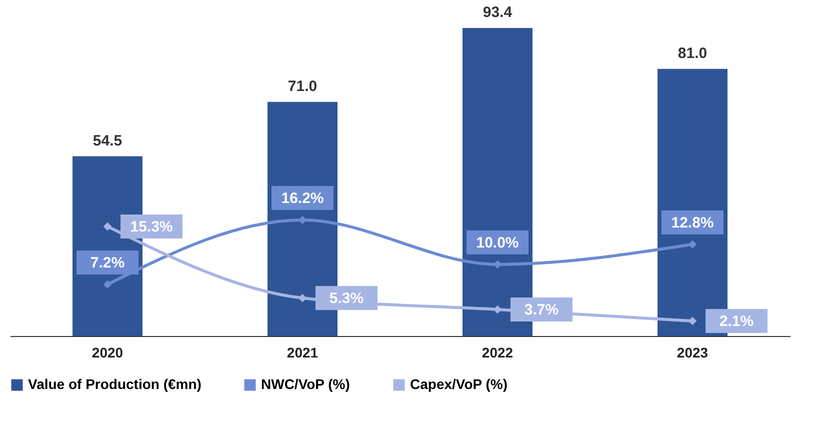 The width and height of the screenshot is (816, 435). What do you see at coordinates (498, 352) in the screenshot?
I see `x-tick-label: 2022` at bounding box center [498, 352].